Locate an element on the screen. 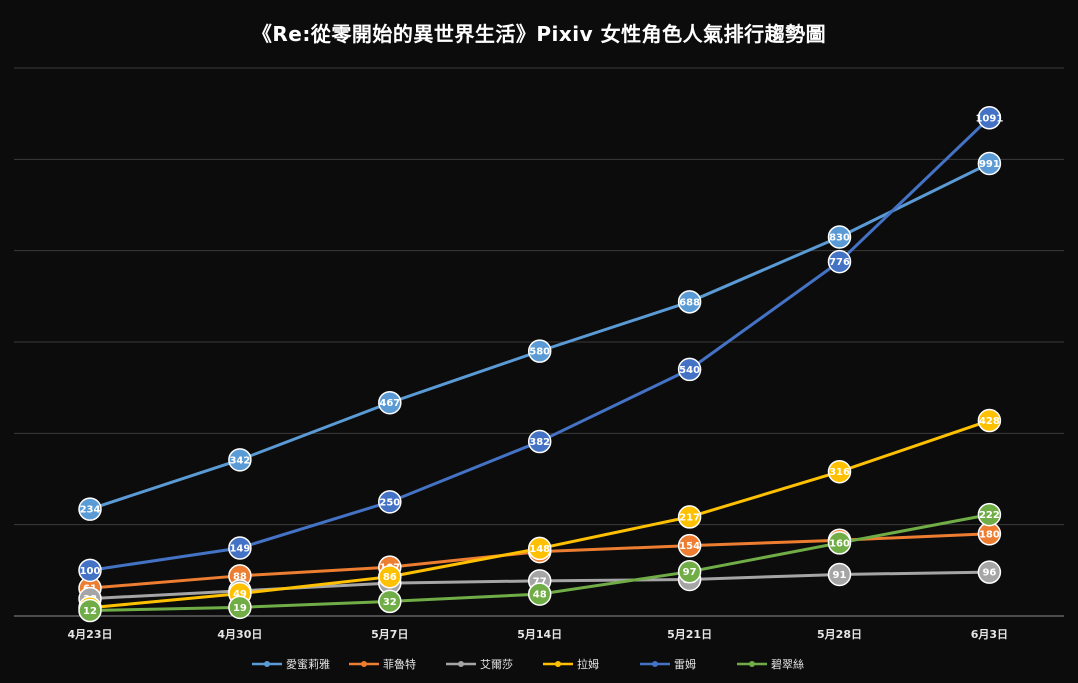 The height and width of the screenshot is (683, 1078). legend-item: 雷姆 is located at coordinates (668, 664).